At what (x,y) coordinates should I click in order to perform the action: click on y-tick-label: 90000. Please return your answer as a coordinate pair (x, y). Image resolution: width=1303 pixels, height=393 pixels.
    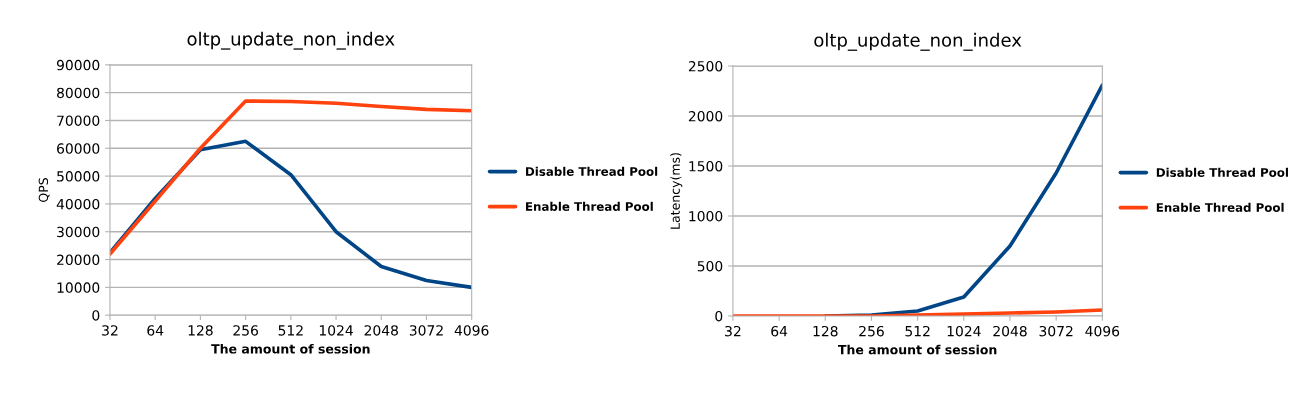
    Looking at the image, I should click on (78, 65).